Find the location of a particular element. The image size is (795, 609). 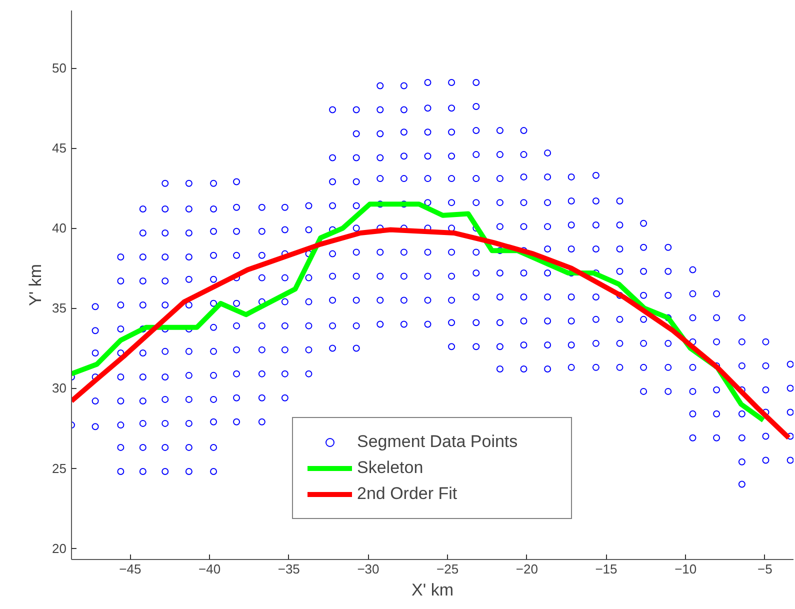

x-tick-label: −15 is located at coordinates (606, 569).